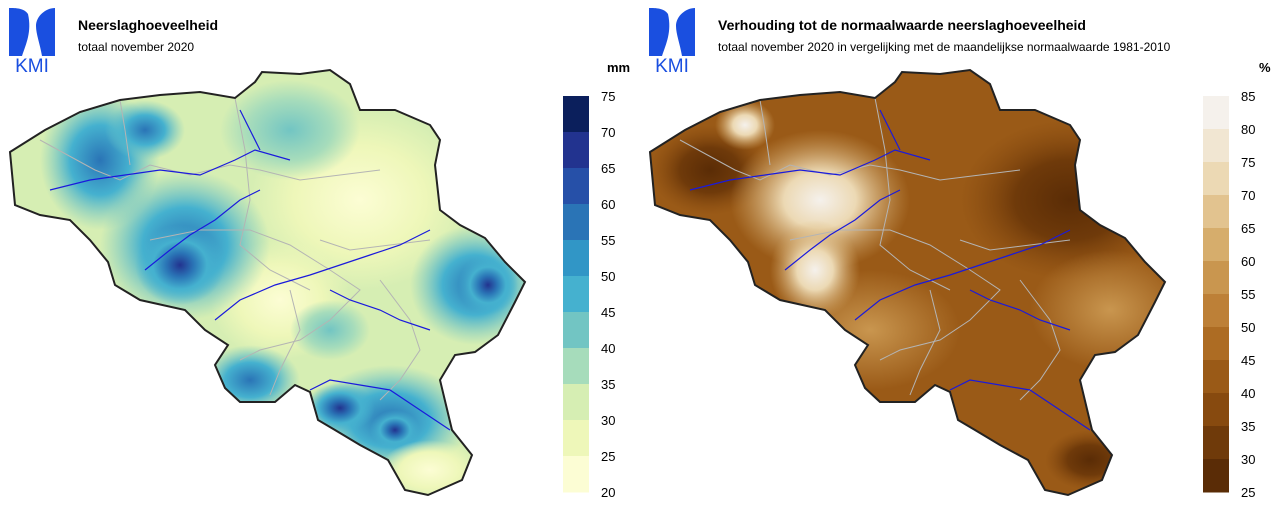  I want to click on legend-tick-label: 80, so click(1248, 129).